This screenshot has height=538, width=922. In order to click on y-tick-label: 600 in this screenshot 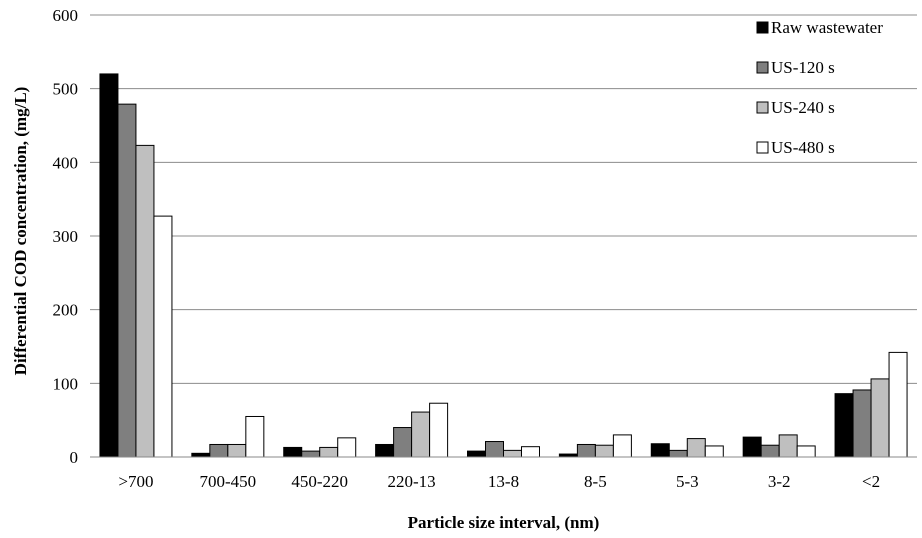, I will do `click(66, 15)`.